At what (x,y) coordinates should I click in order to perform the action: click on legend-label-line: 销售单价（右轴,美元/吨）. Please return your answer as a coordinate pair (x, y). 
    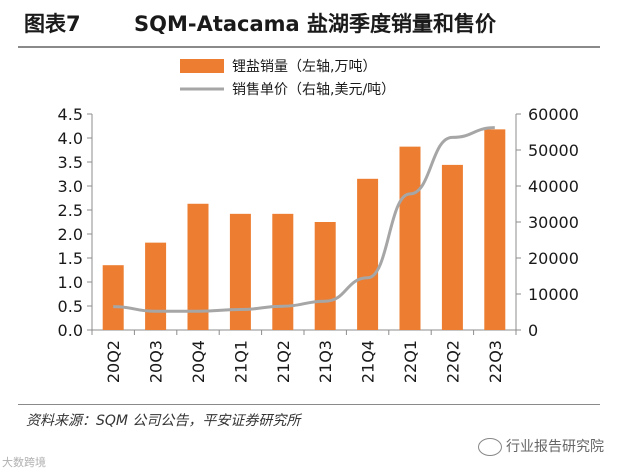
    Looking at the image, I should click on (313, 90).